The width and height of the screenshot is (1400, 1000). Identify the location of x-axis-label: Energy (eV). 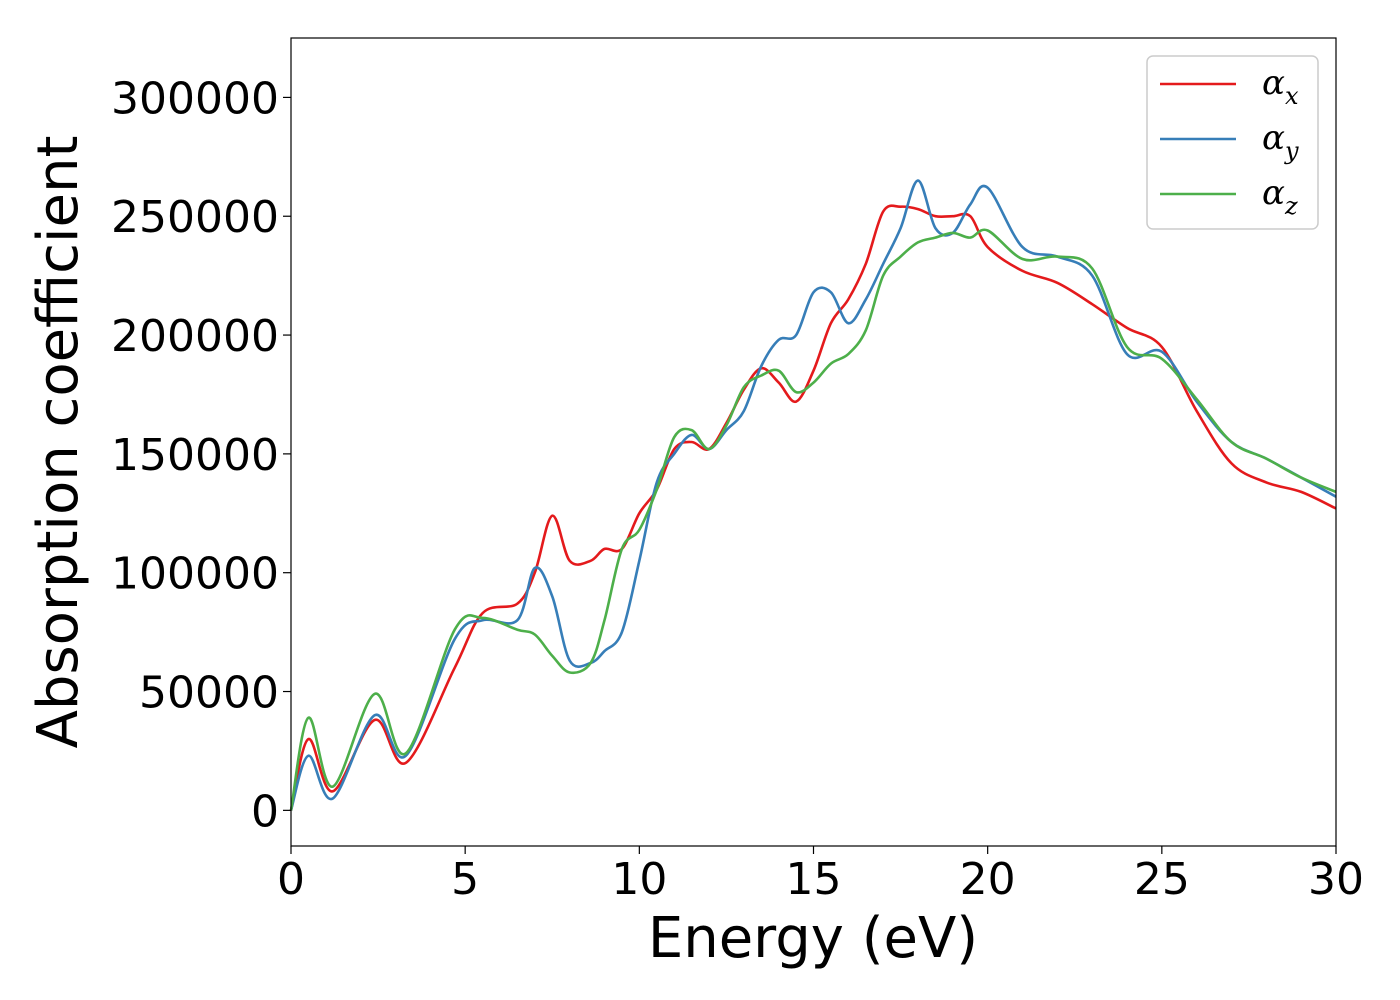
(813, 938).